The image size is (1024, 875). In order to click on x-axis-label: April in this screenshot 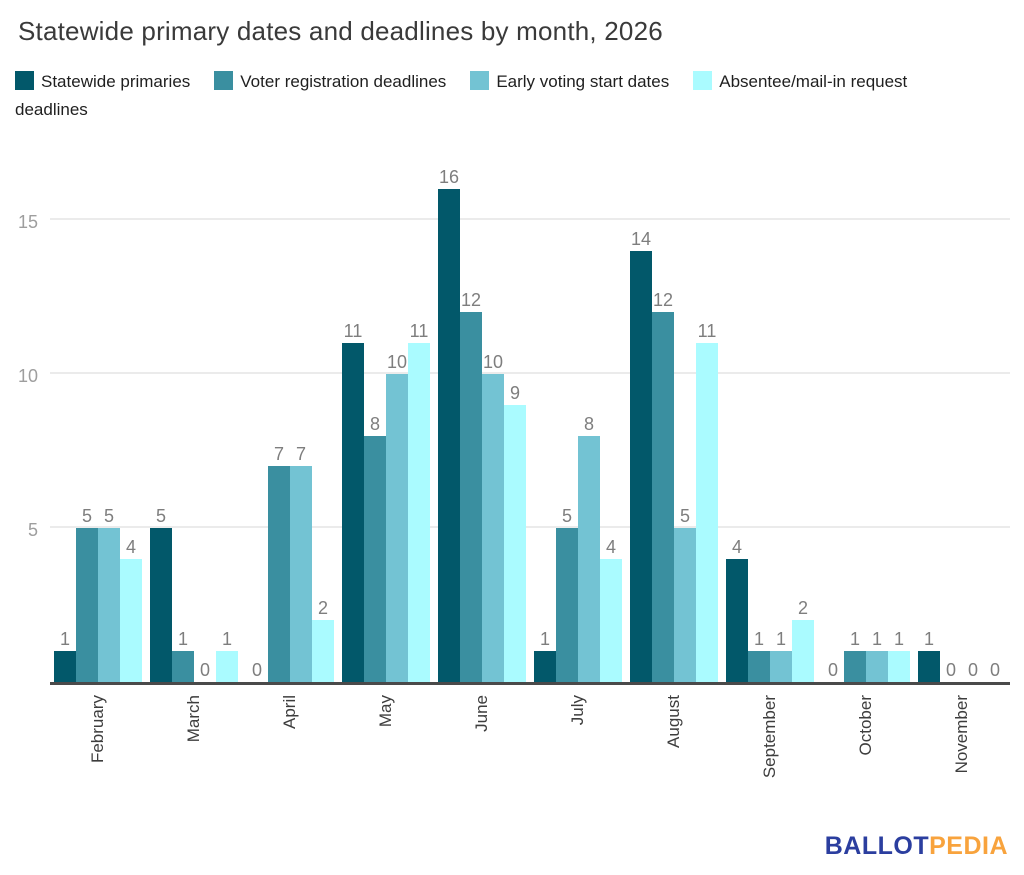, I will do `click(289, 712)`.